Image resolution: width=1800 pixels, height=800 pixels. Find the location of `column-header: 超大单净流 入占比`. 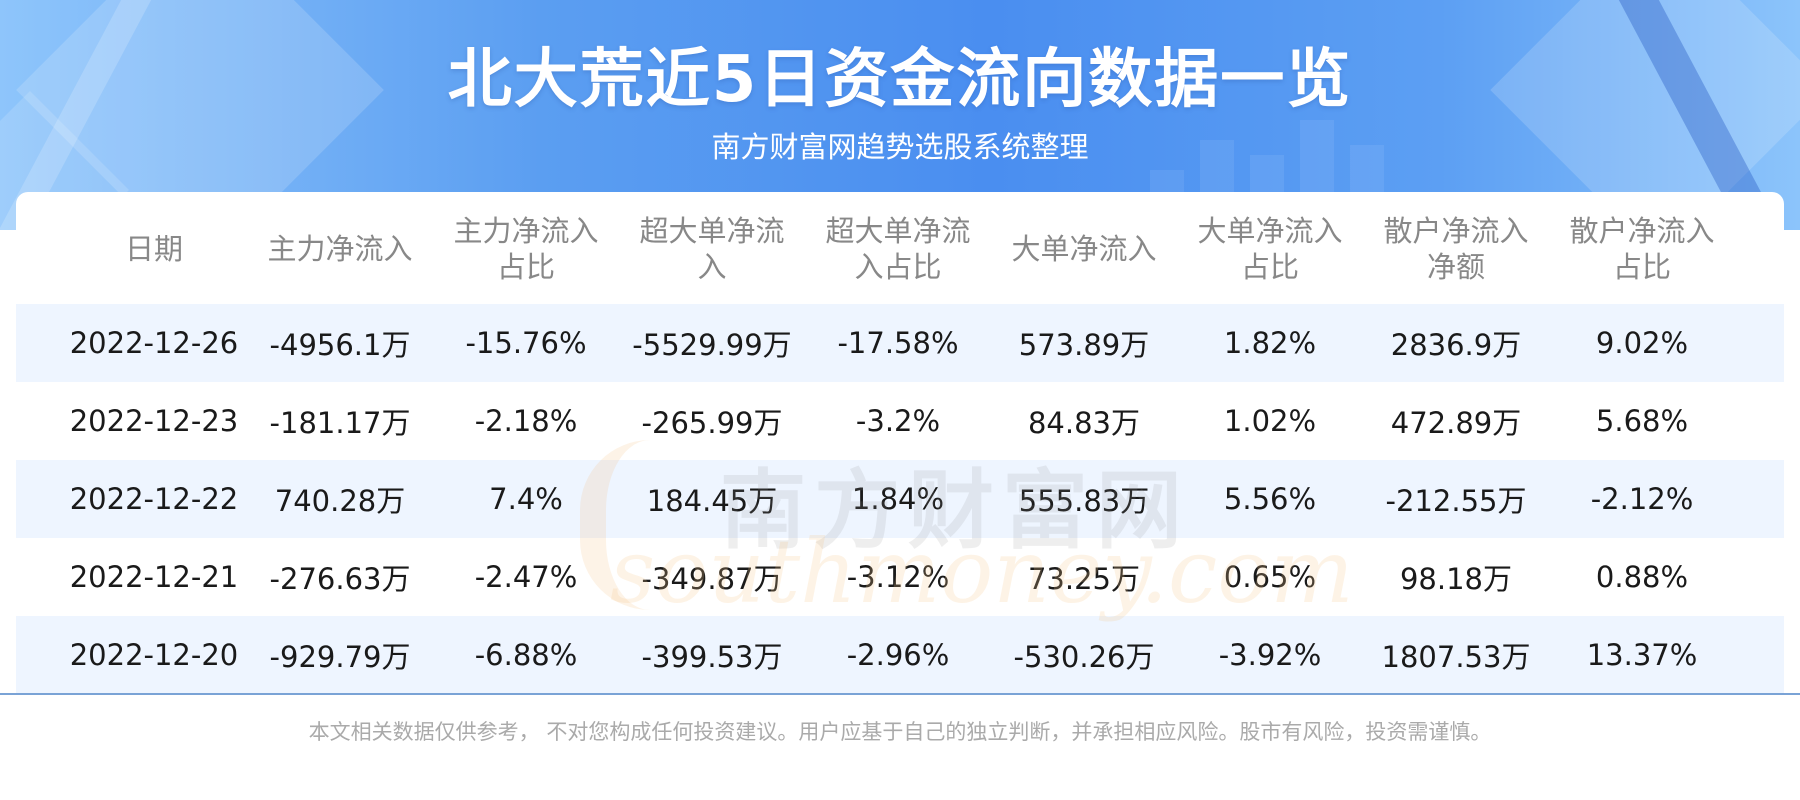

column-header: 超大单净流 入占比 is located at coordinates (898, 249).